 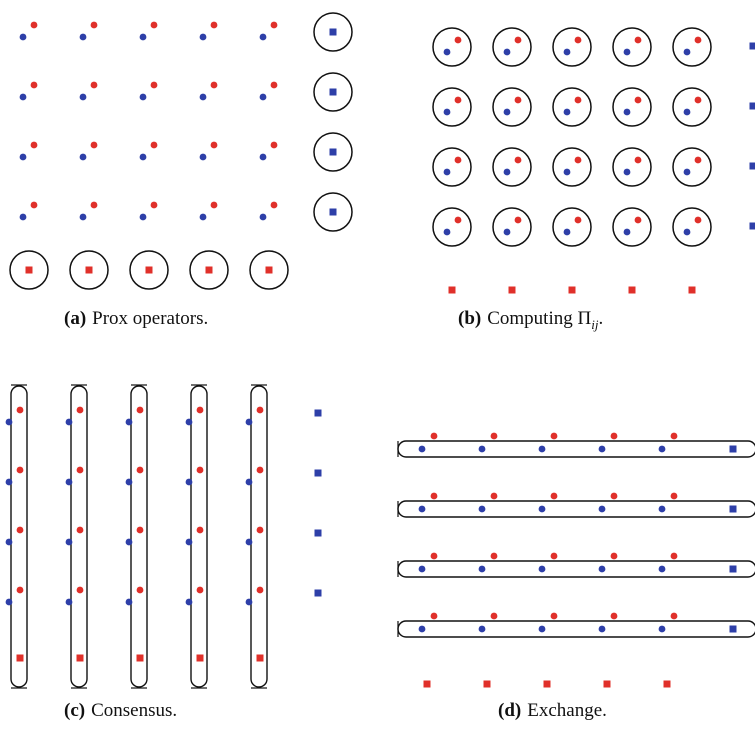 What do you see at coordinates (510, 710) in the screenshot?
I see `caption-d-tag: (d)` at bounding box center [510, 710].